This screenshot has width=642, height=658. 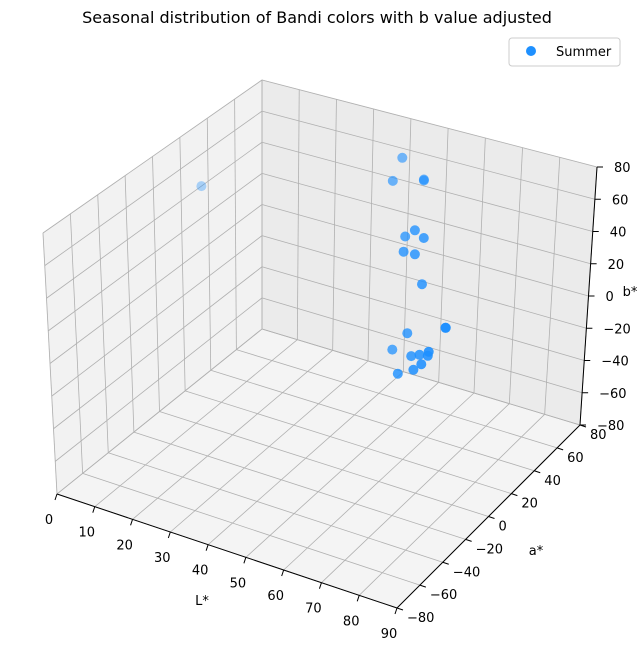 What do you see at coordinates (124, 545) in the screenshot?
I see `x-tick-label: 20` at bounding box center [124, 545].